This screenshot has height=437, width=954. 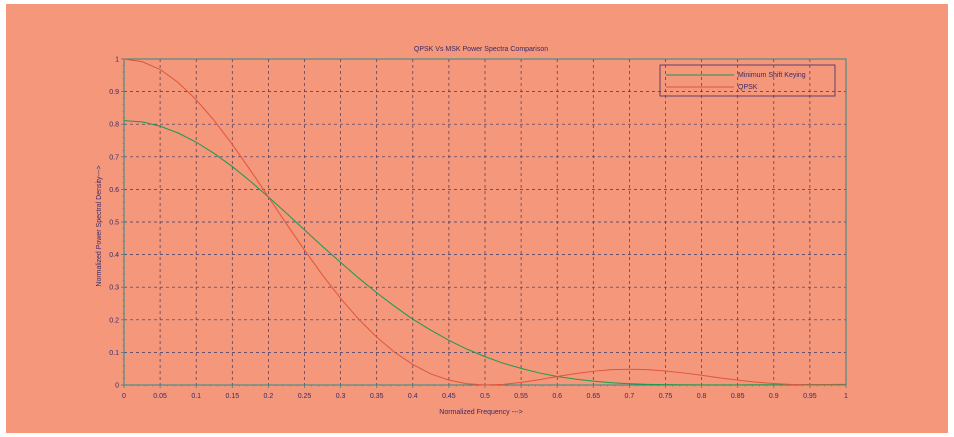 What do you see at coordinates (413, 396) in the screenshot?
I see `x-tick-label: 0.4` at bounding box center [413, 396].